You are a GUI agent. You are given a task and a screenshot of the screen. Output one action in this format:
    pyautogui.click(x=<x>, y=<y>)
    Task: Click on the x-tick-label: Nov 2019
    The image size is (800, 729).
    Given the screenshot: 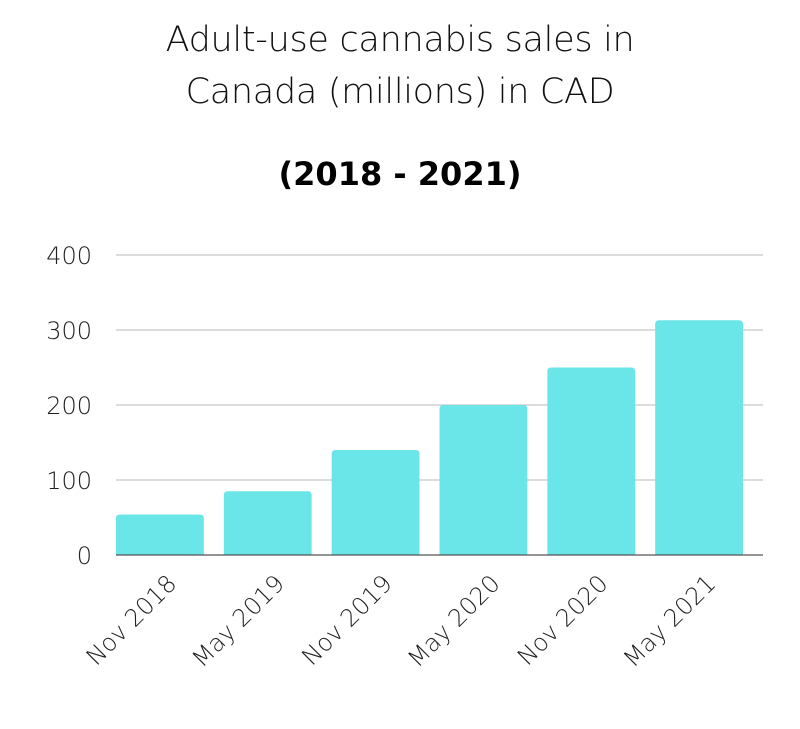 What is the action you would take?
    pyautogui.click(x=347, y=620)
    